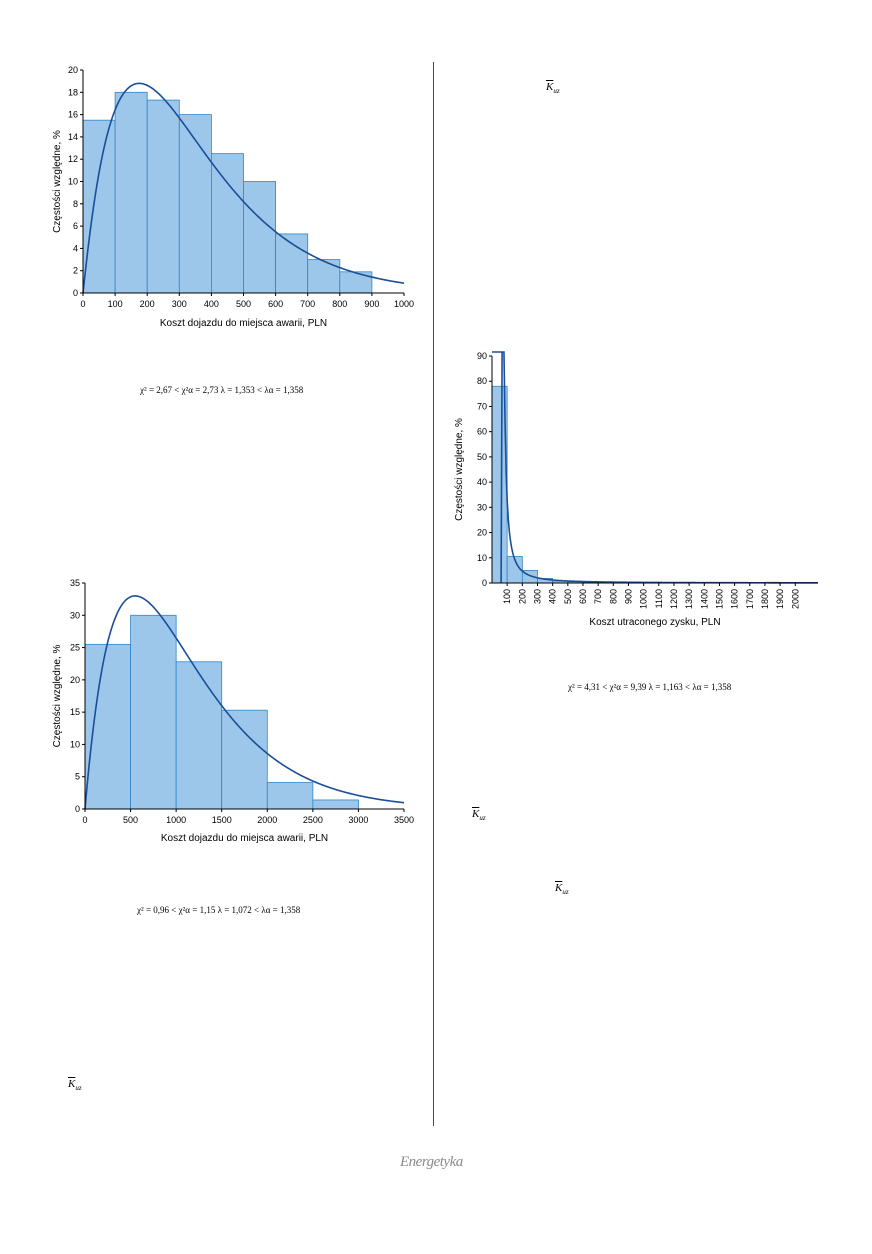  Describe the element at coordinates (75, 226) in the screenshot. I see `y-tick-label: 6` at that location.